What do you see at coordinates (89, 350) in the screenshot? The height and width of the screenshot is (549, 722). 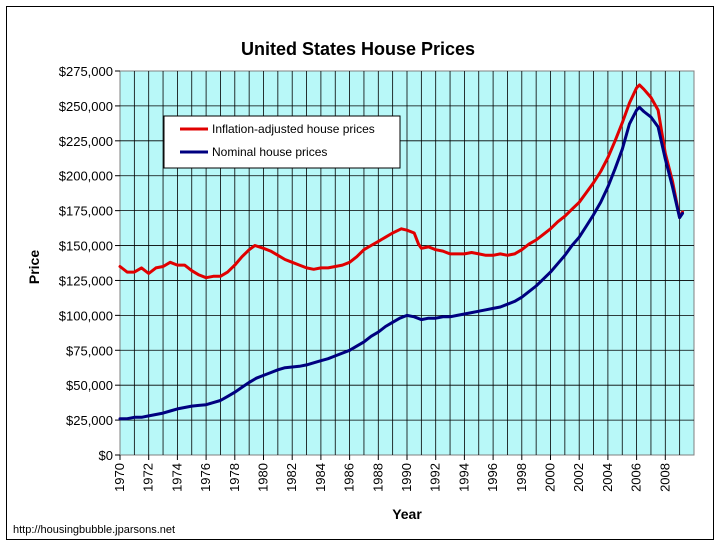 I see `y-tick-label: $75,000` at bounding box center [89, 350].